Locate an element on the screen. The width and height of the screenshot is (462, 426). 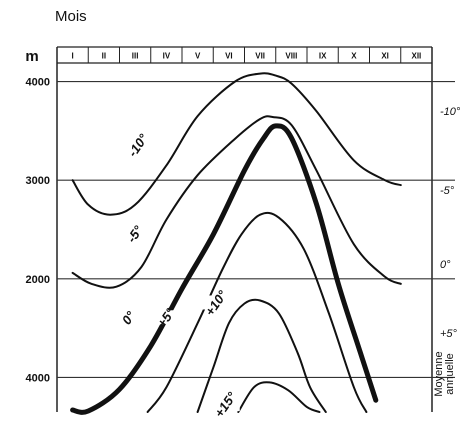
month-label: XII is located at coordinates (416, 56).